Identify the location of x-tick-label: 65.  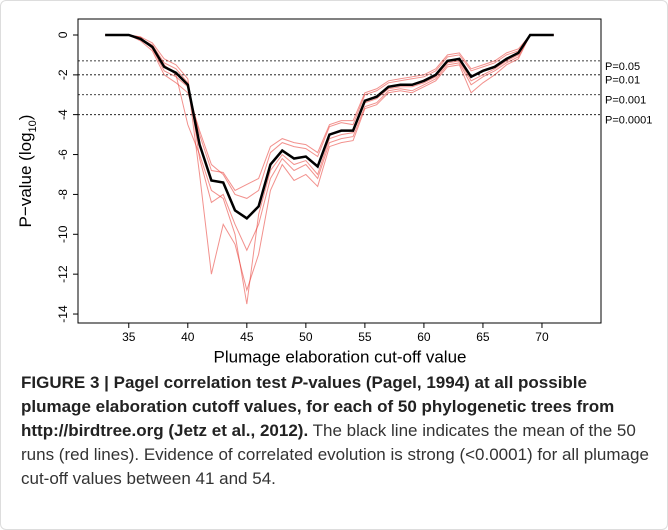
(483, 337).